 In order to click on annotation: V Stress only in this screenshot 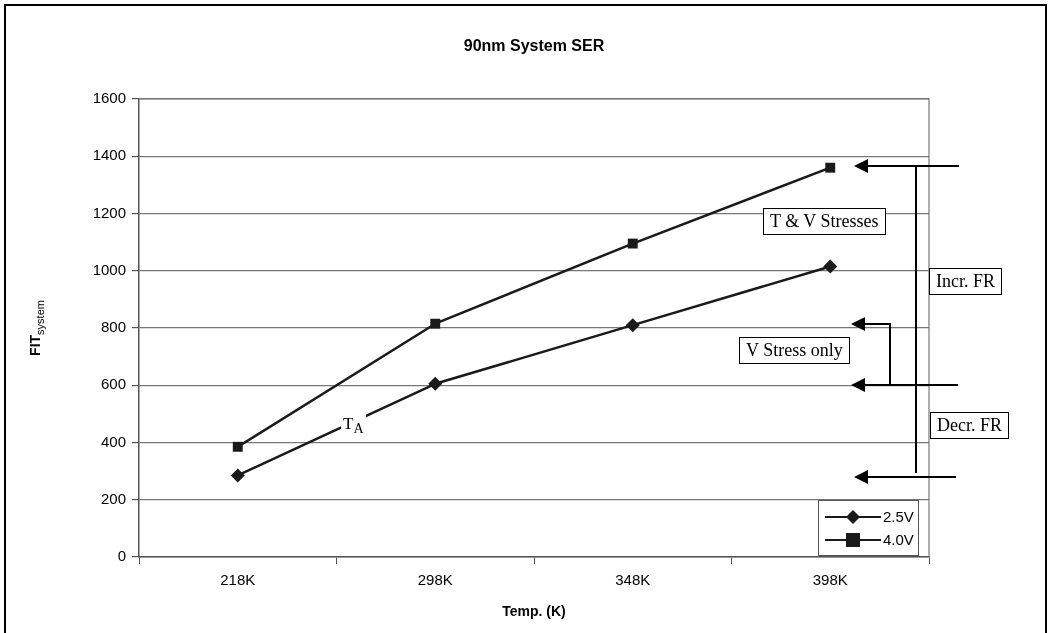, I will do `click(794, 350)`.